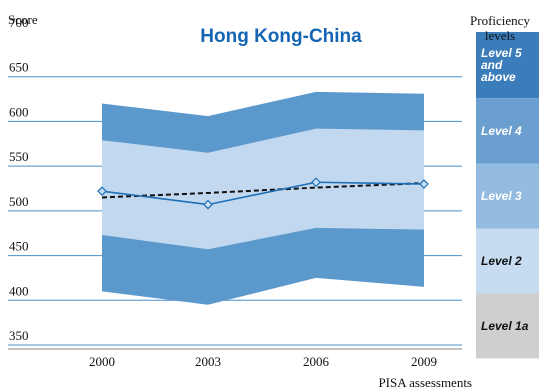  What do you see at coordinates (424, 361) in the screenshot?
I see `x-tick-2009: 2009` at bounding box center [424, 361].